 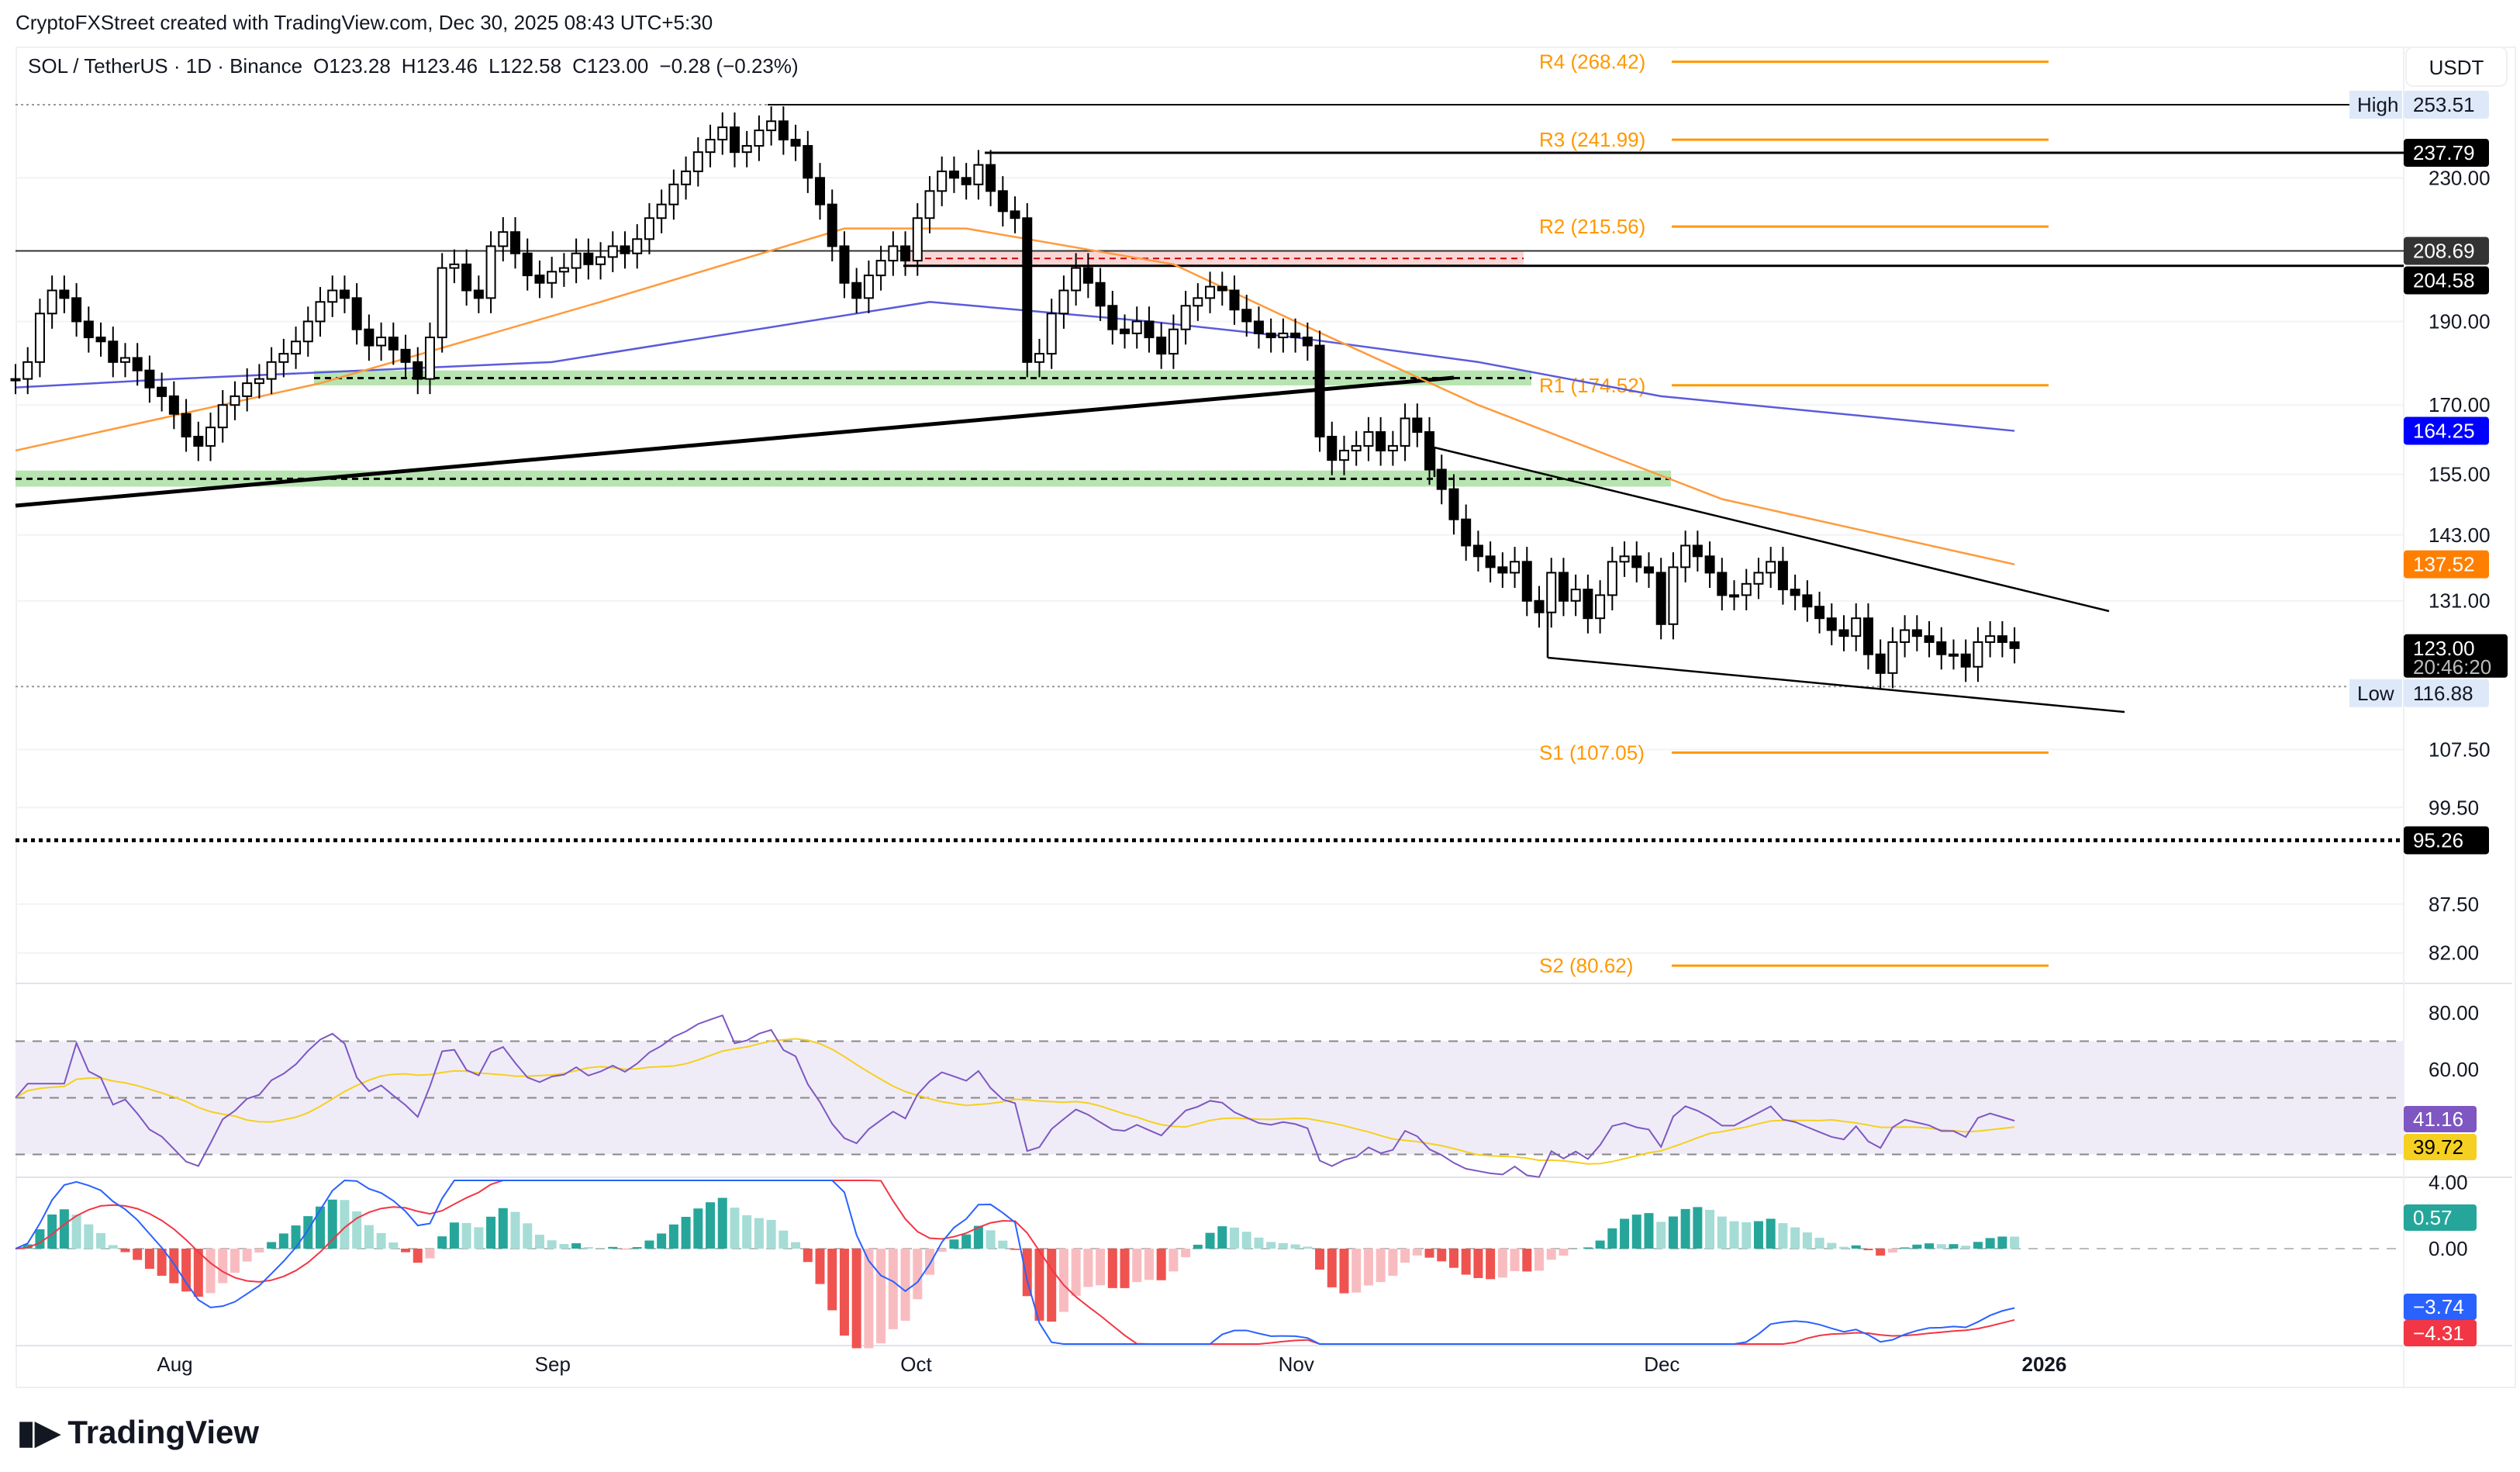 What do you see at coordinates (440, 66) in the screenshot?
I see `ohlc-high: H123.46` at bounding box center [440, 66].